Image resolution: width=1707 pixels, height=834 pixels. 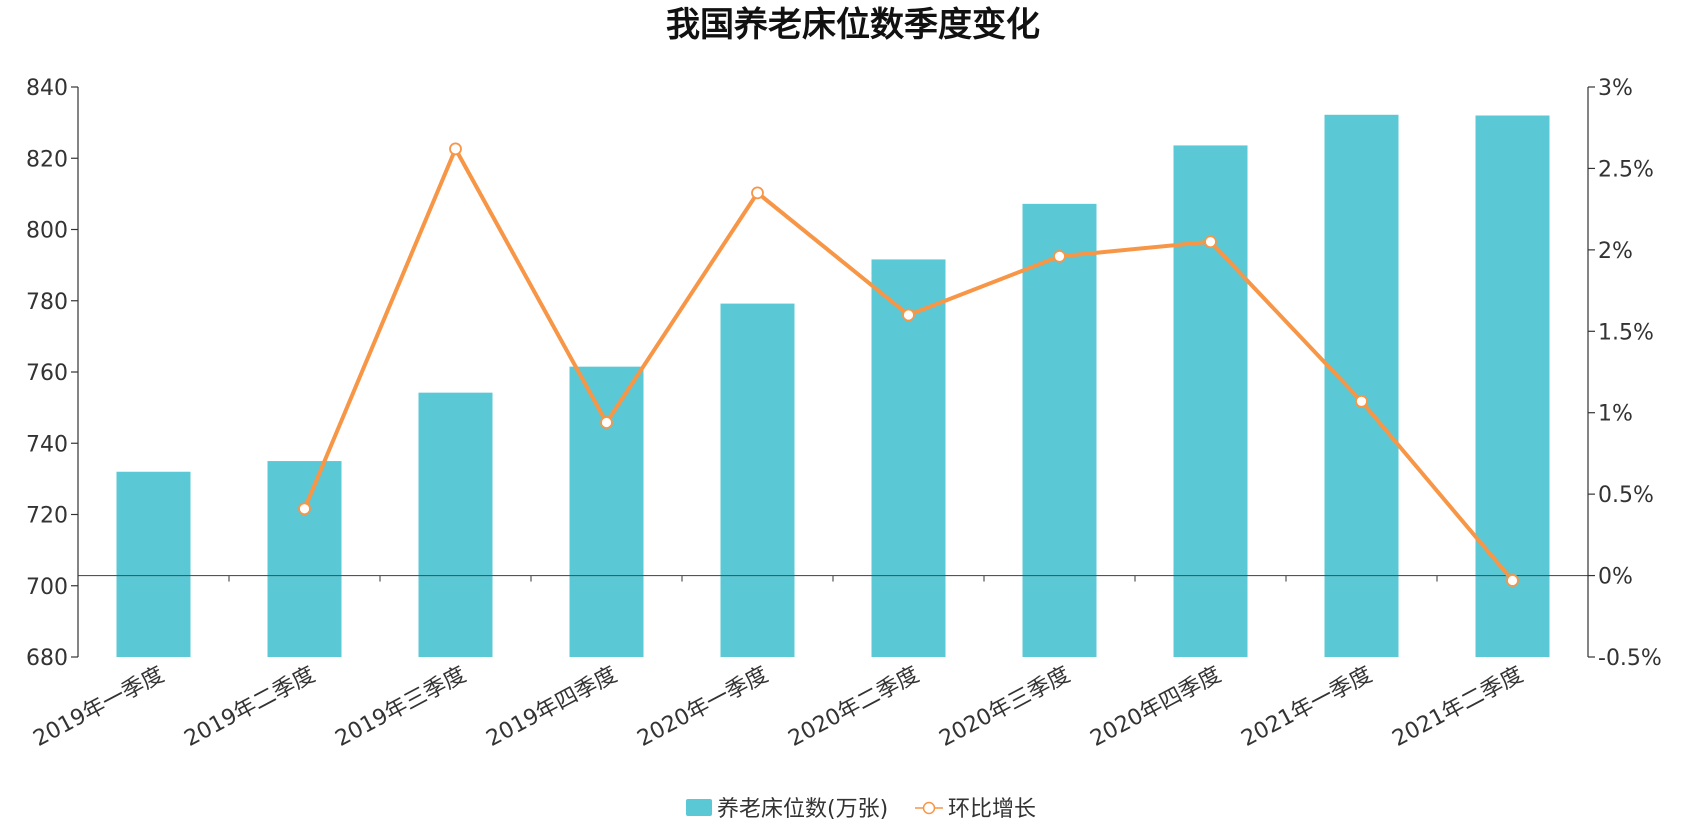 I want to click on y-left-tick-label: 740, so click(x=47, y=444).